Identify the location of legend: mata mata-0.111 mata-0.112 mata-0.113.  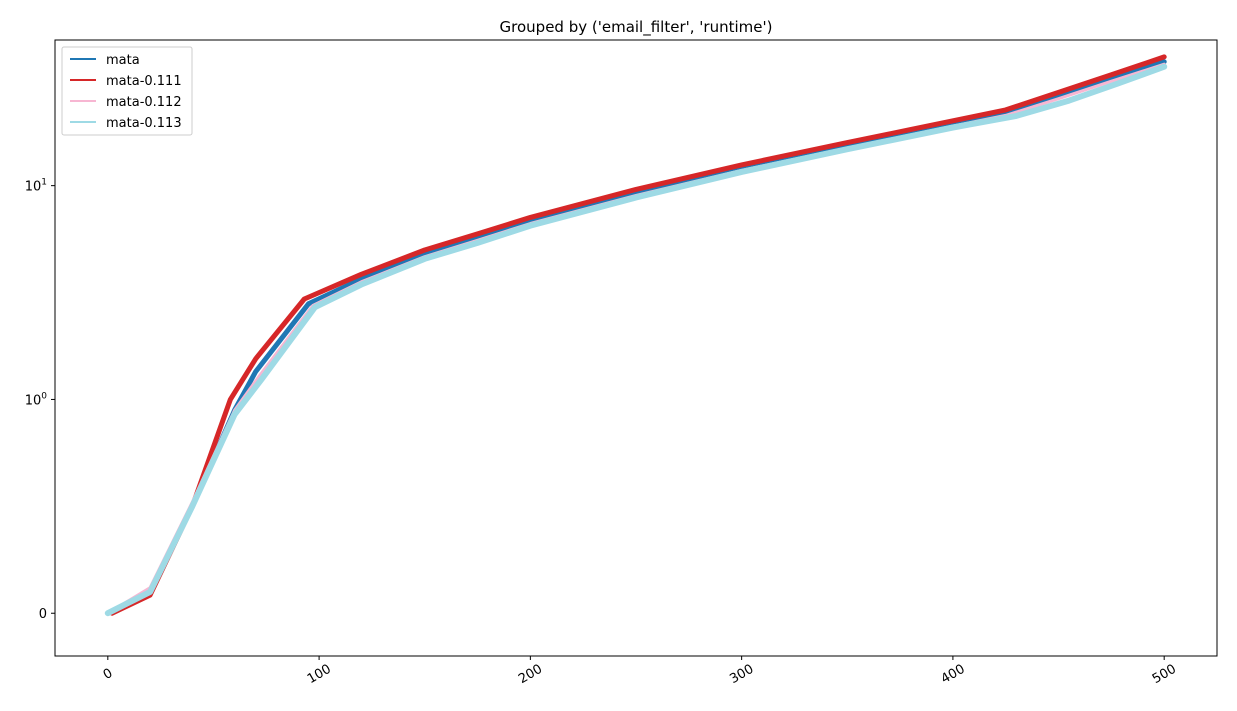
(127, 91).